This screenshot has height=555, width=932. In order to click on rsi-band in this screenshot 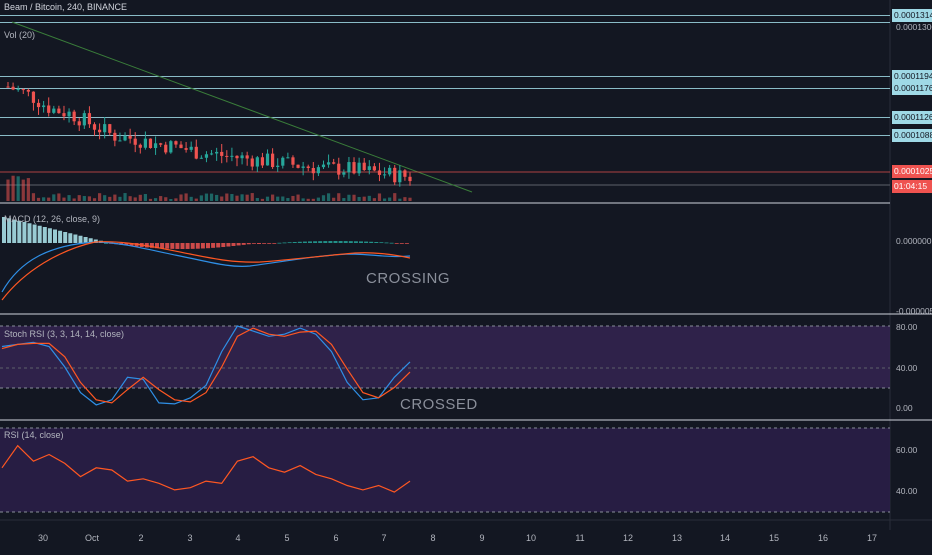, I will do `click(445, 470)`.